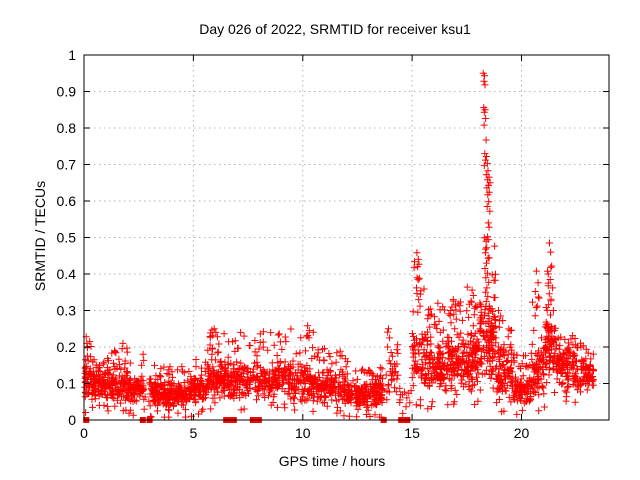 The width and height of the screenshot is (640, 480). Describe the element at coordinates (67, 311) in the screenshot. I see `svg-text: 0.3` at that location.